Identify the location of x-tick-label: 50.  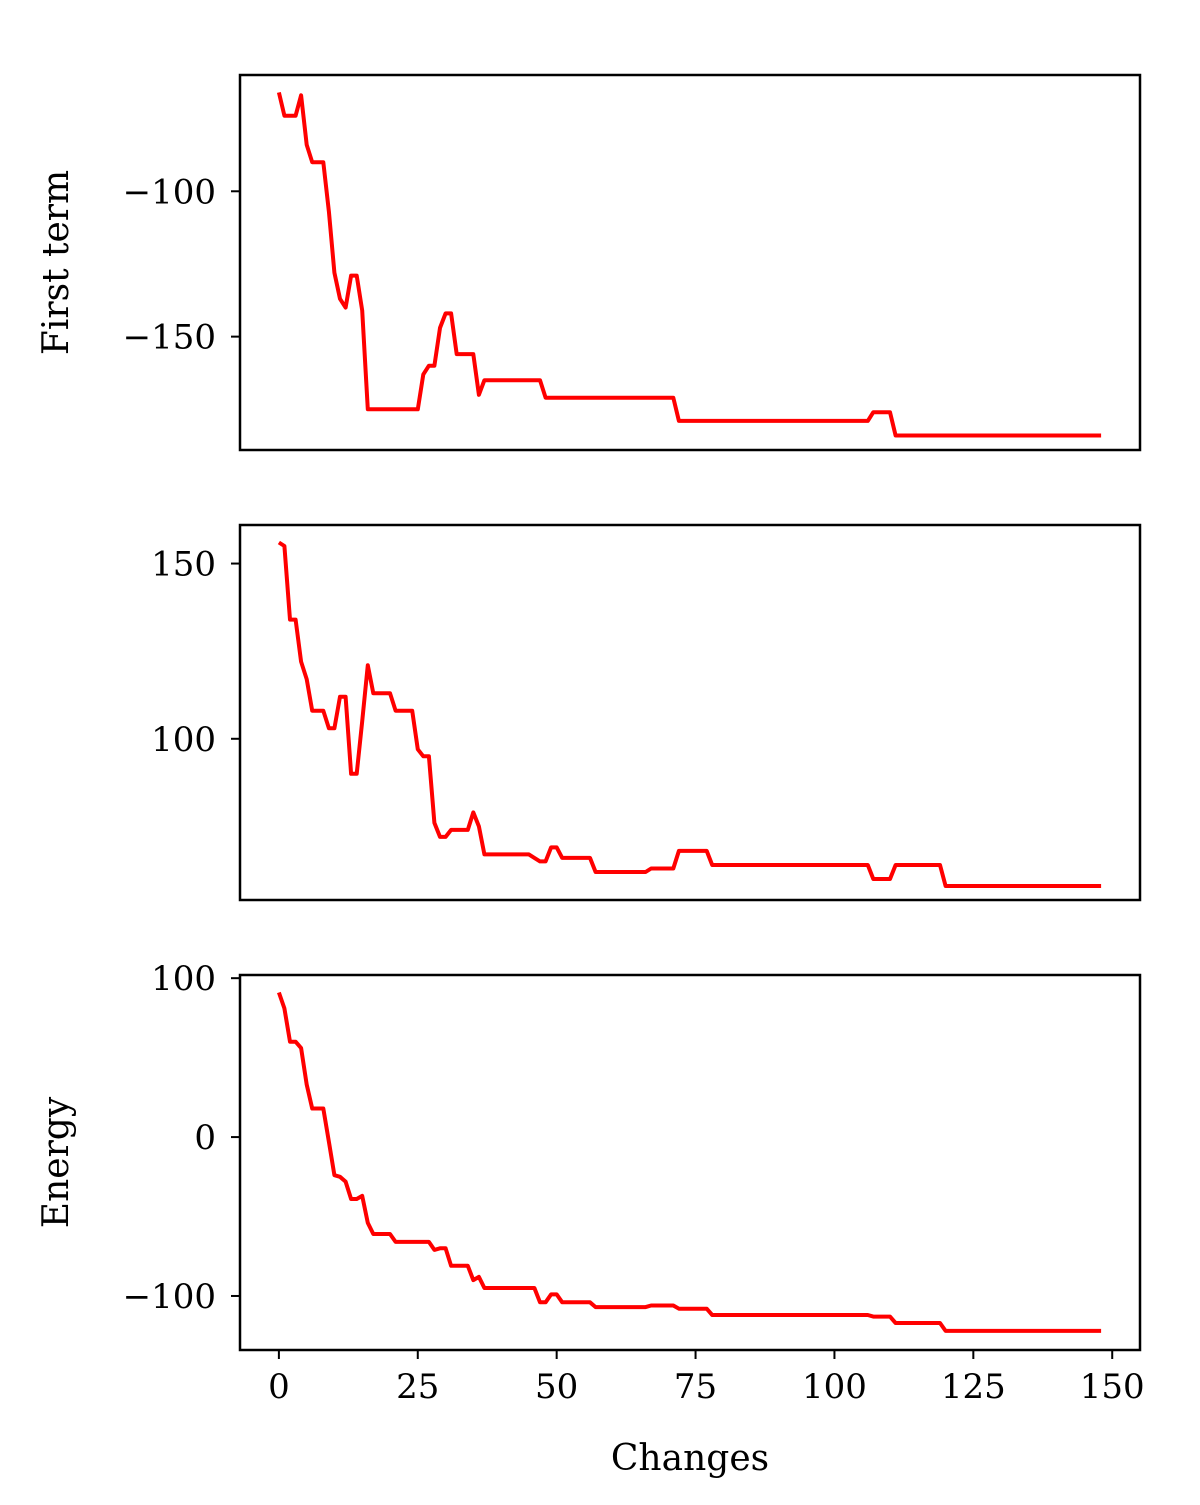
(556, 1387).